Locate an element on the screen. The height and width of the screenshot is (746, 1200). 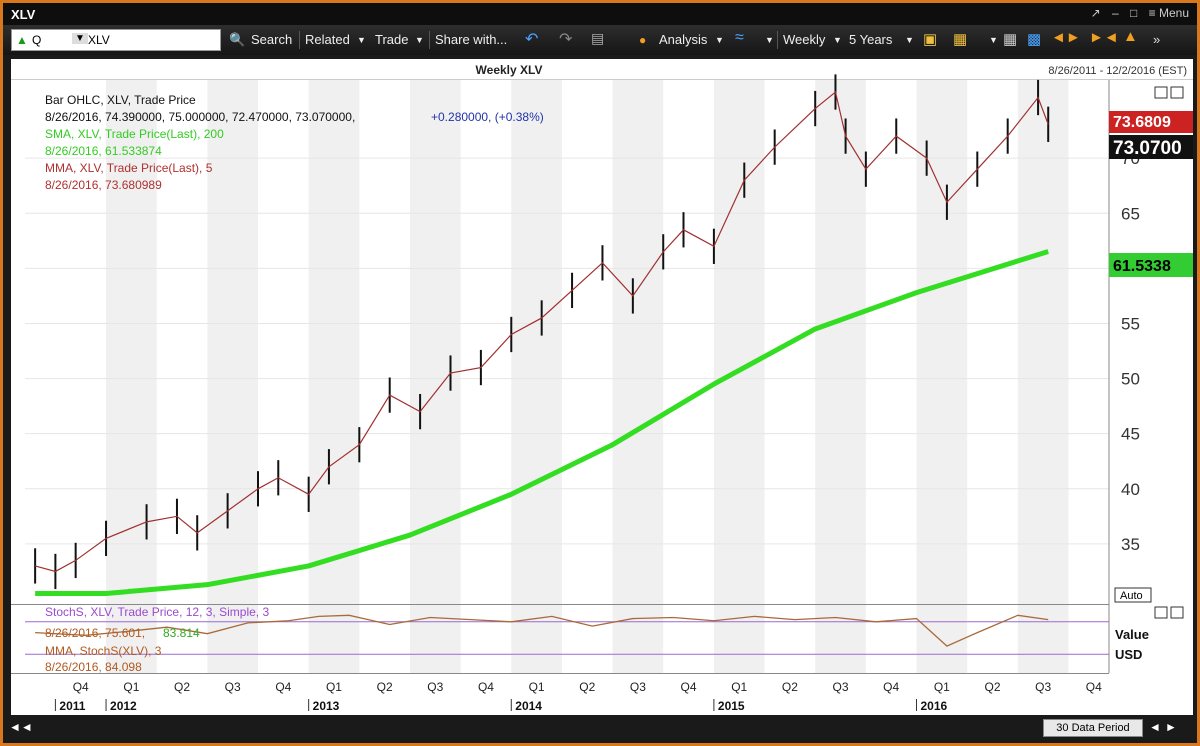
folder-icon: ▤ is located at coordinates (598, 38).